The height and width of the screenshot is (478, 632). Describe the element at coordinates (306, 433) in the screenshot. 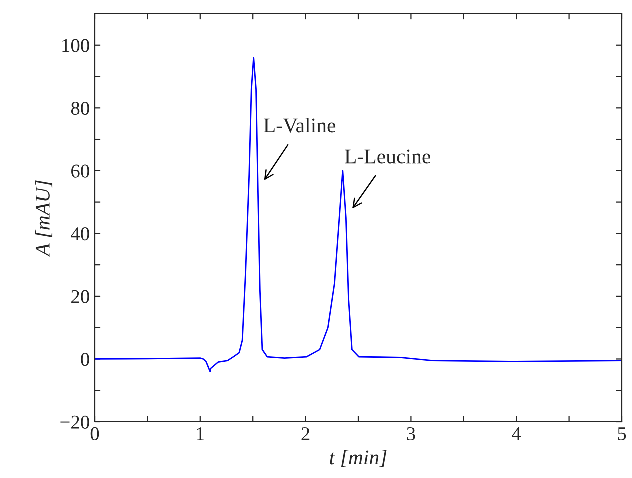

I see `x-tick-label: 2` at that location.